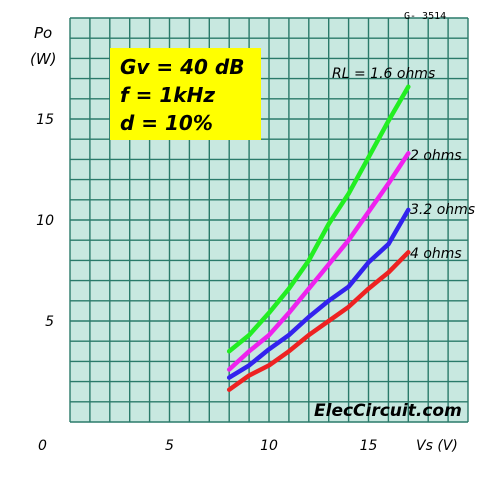 Image resolution: width=500 pixels, height=484 pixels. I want to click on series-label: 3.2 ohms, so click(442, 210).